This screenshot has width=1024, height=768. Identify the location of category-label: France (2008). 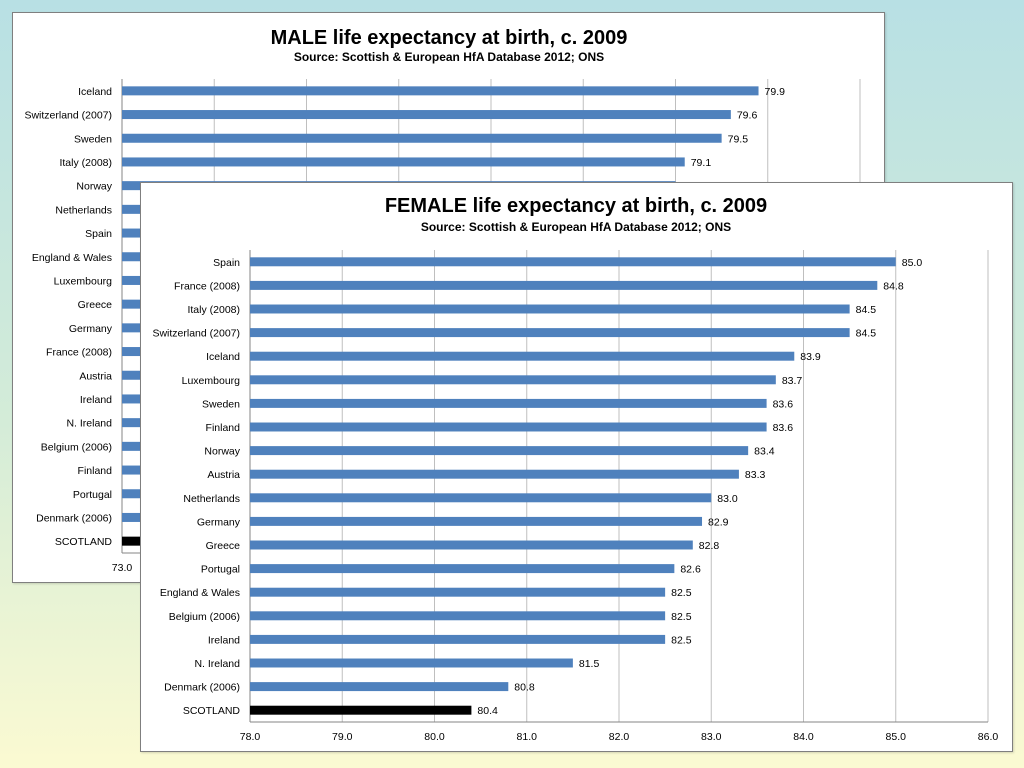
(207, 286).